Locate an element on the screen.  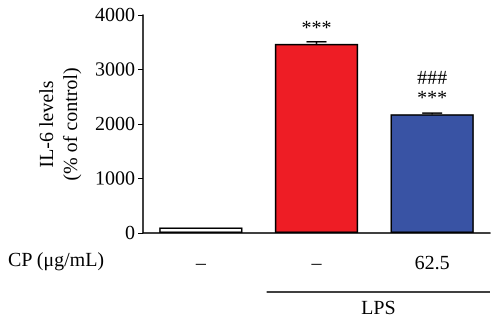
y-tick-label: 3000 is located at coordinates (115, 69).